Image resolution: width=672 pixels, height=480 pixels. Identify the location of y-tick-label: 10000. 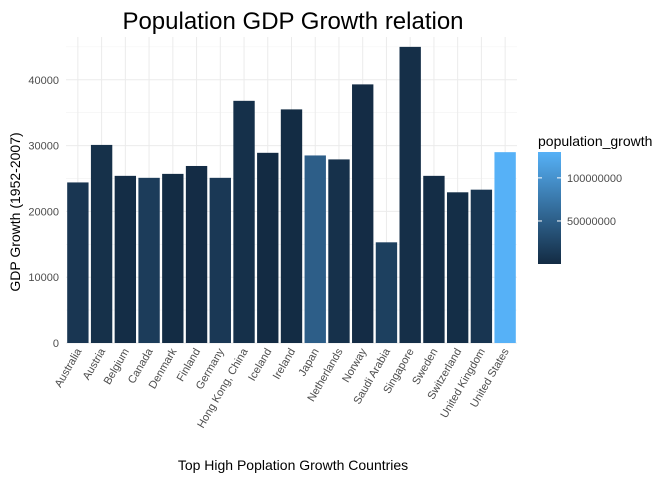
(43, 278).